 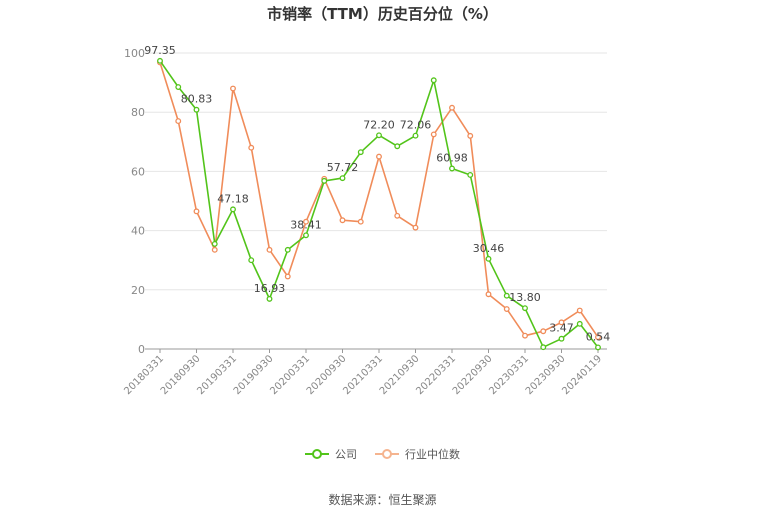 What do you see at coordinates (582, 375) in the screenshot?
I see `x-tick-label: 20240119` at bounding box center [582, 375].